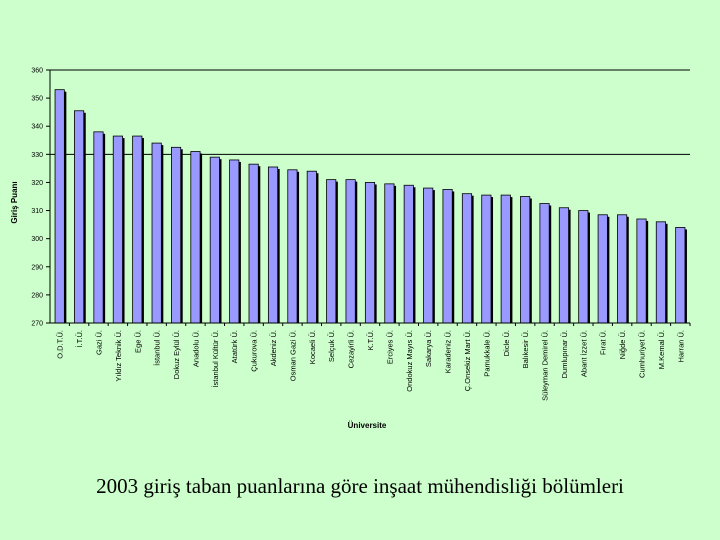  What do you see at coordinates (234, 346) in the screenshot?
I see `x-tick-label: Atatürk Ü.` at bounding box center [234, 346].